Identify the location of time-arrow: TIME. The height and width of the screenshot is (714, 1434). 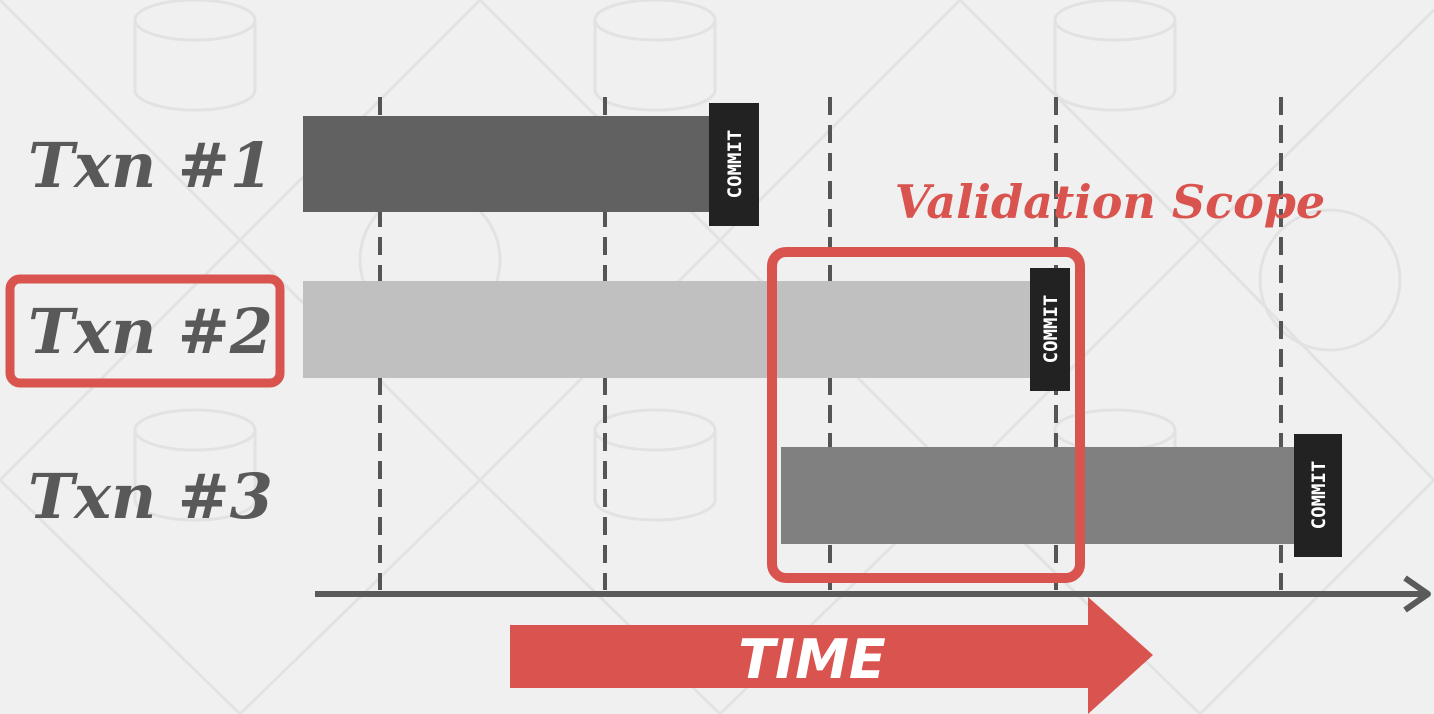
(831, 655).